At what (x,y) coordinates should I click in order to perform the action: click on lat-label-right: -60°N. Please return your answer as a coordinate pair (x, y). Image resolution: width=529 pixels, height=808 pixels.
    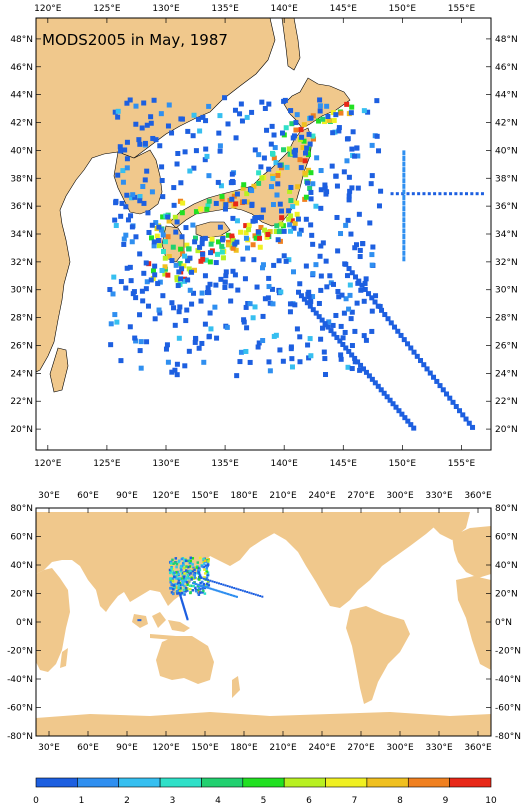
    Looking at the image, I should click on (508, 709).